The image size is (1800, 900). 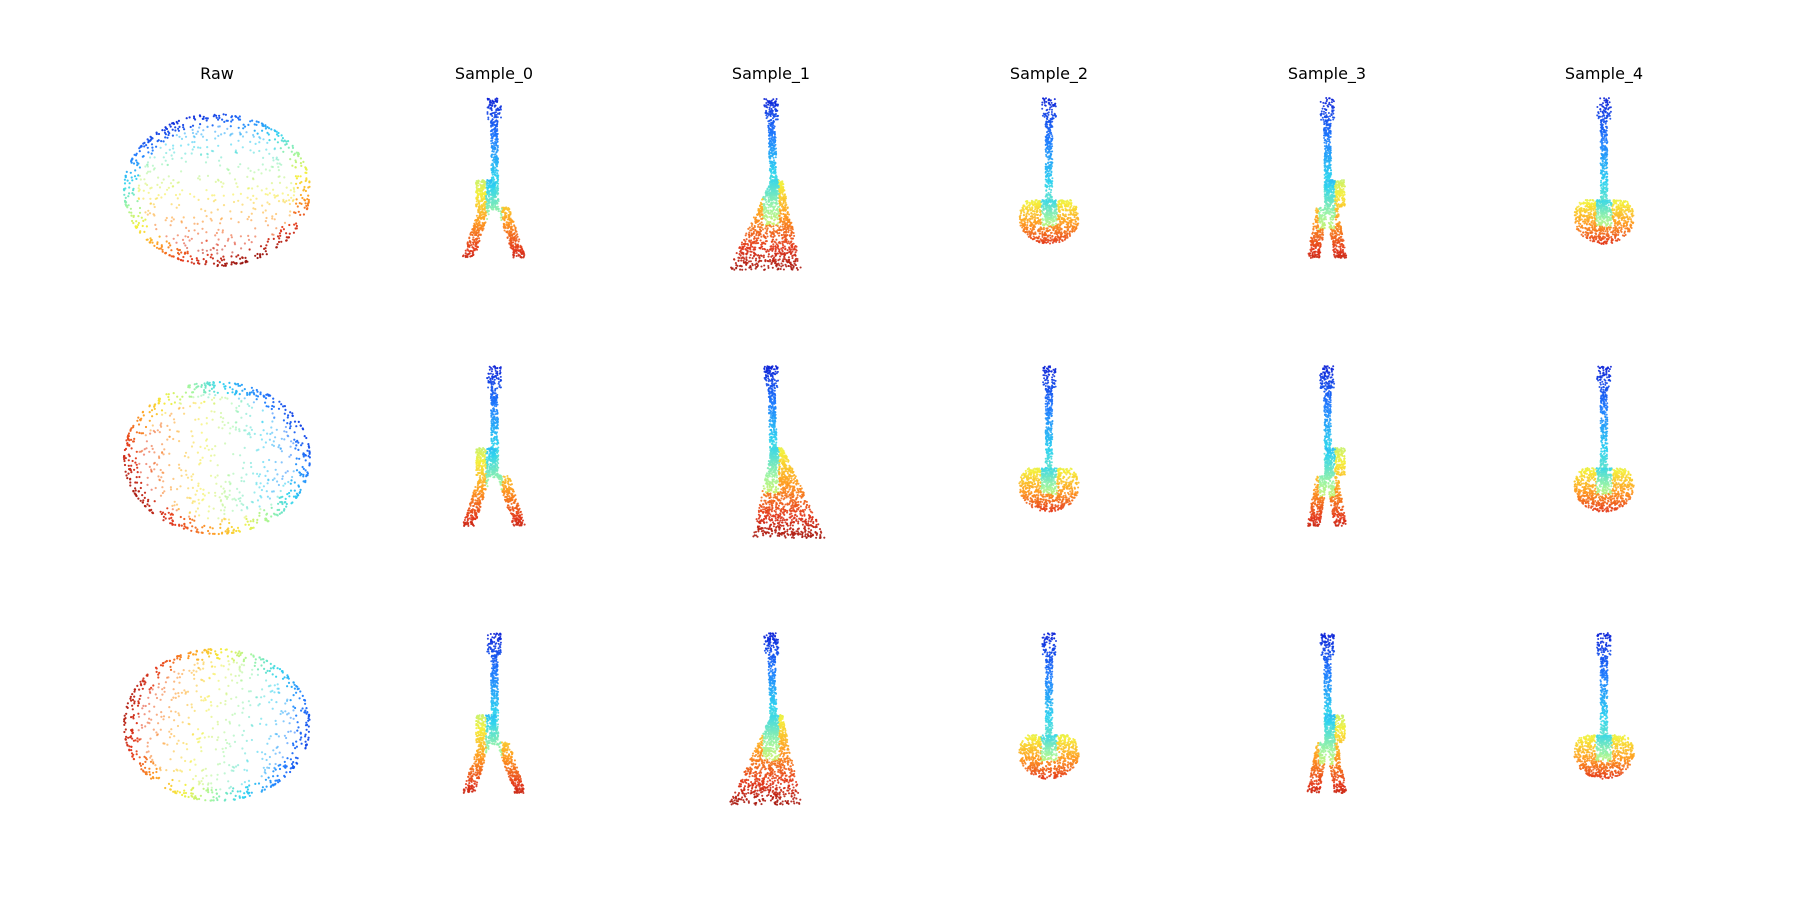 I want to click on column-title-sample-3: Sample_3, so click(x=1327, y=73).